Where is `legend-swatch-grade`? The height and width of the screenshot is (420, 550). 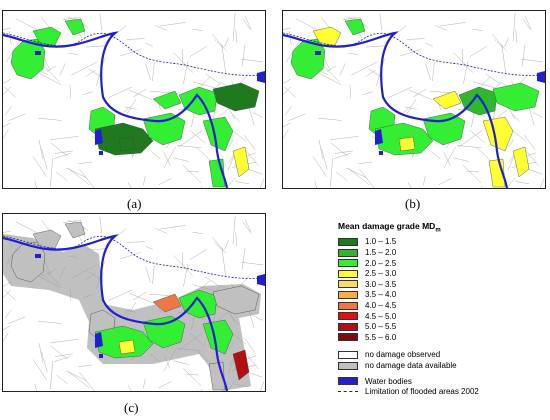
legend-swatch-grade is located at coordinates (348, 252).